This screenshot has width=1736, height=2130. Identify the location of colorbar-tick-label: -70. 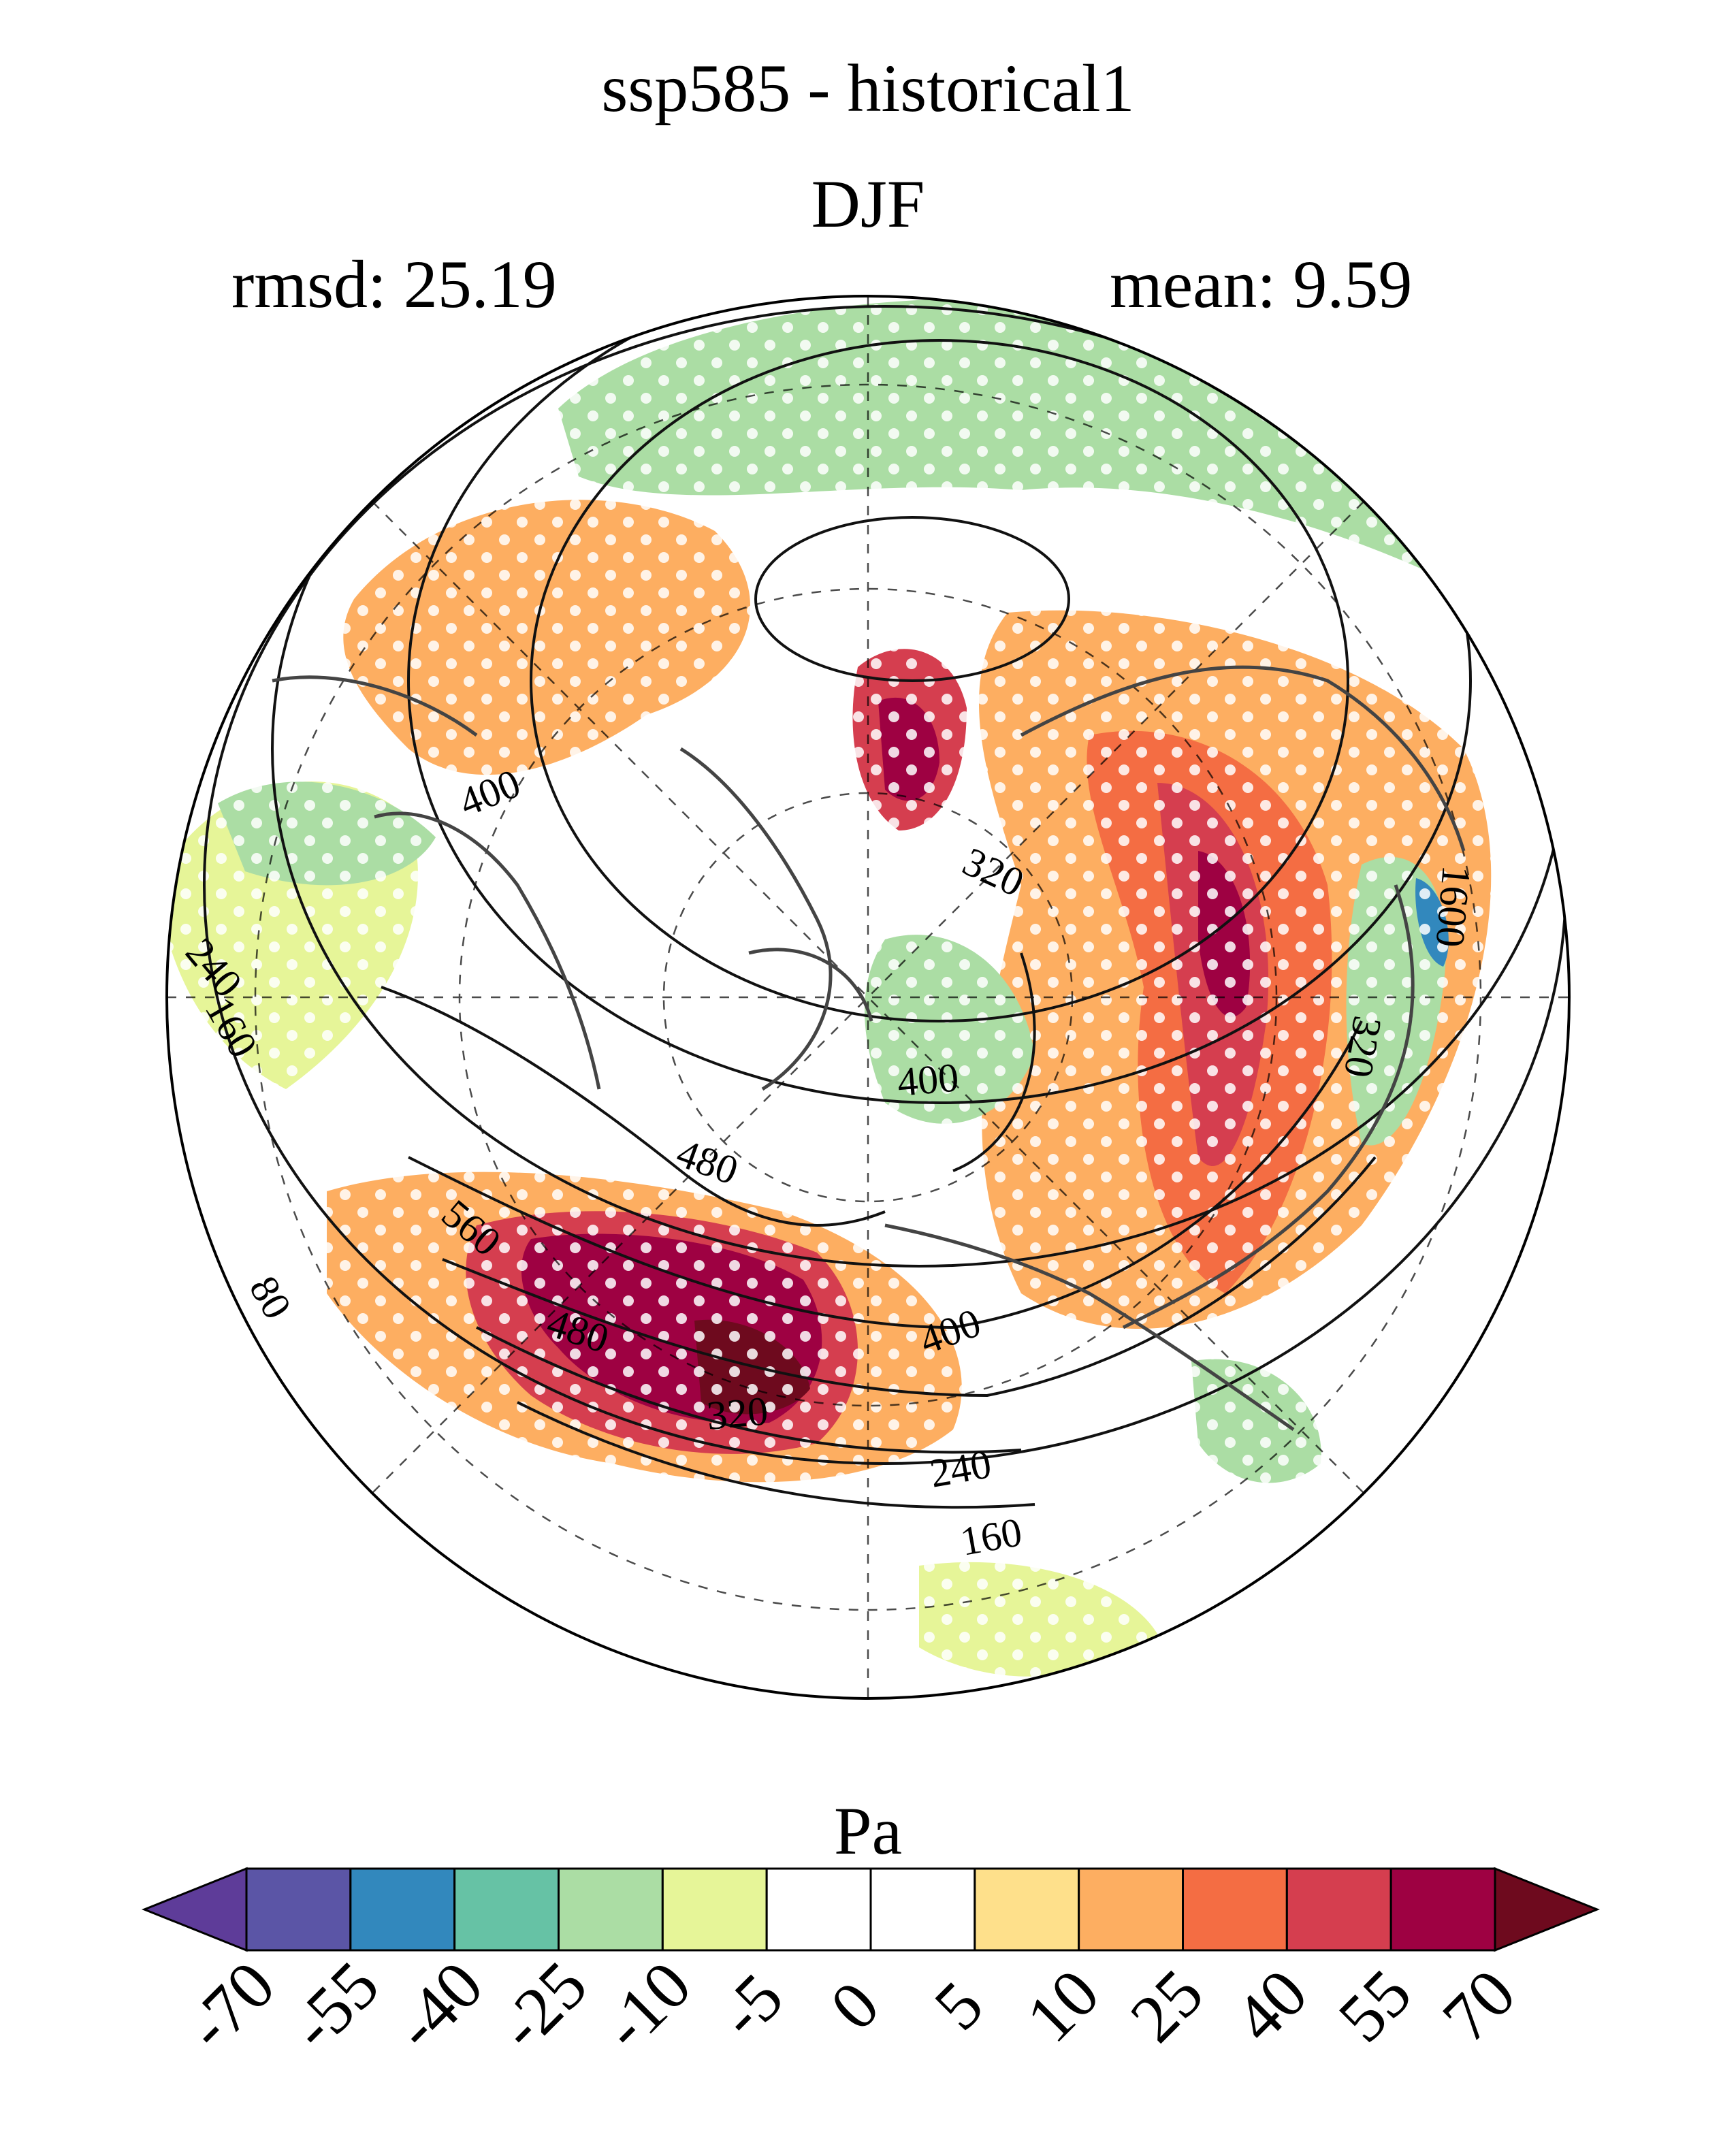
(230, 2006).